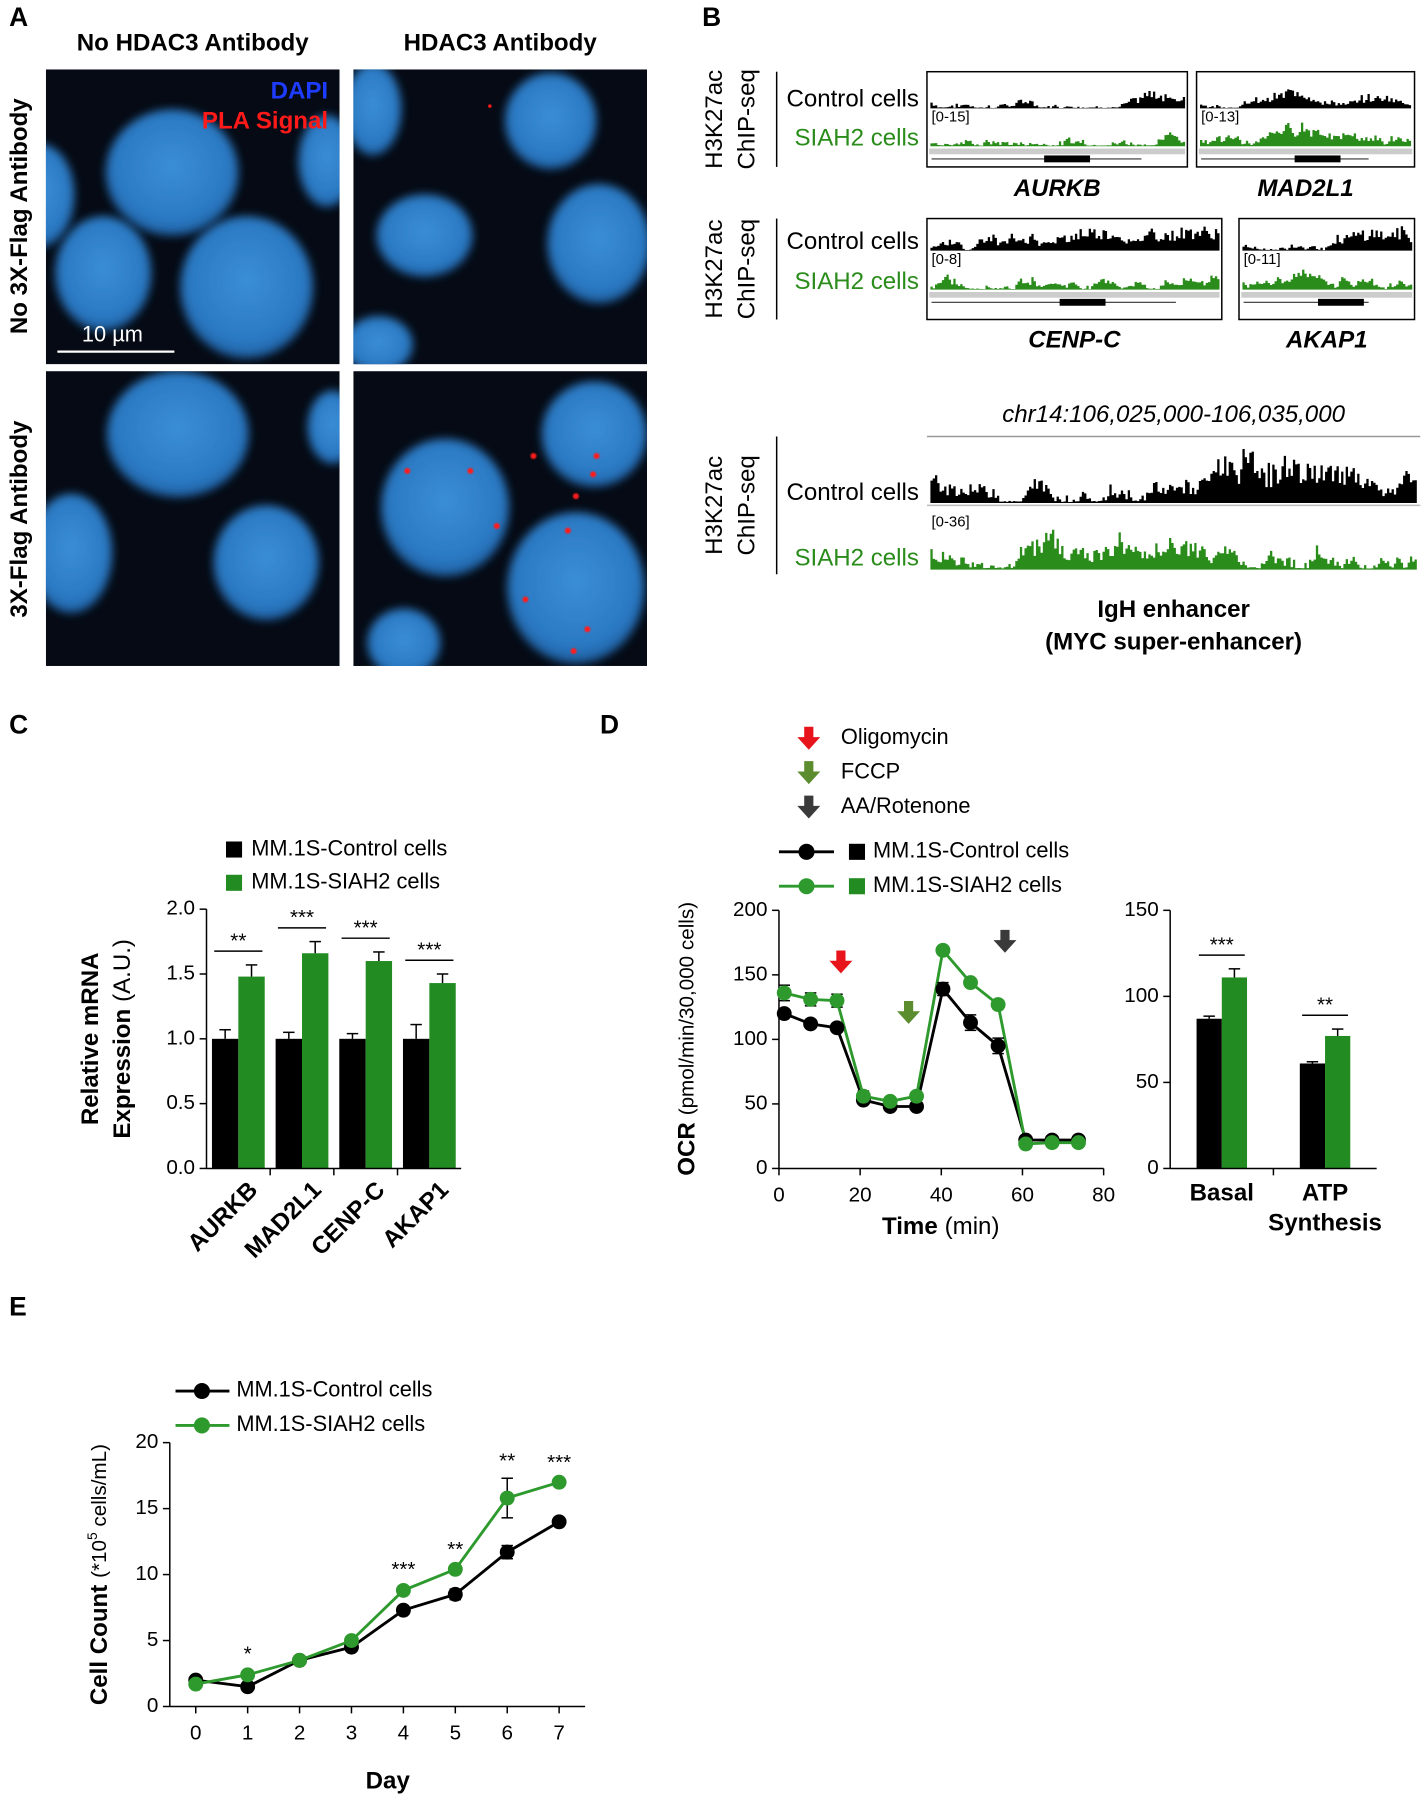  What do you see at coordinates (455, 1732) in the screenshot?
I see `x-tick-label: 5` at bounding box center [455, 1732].